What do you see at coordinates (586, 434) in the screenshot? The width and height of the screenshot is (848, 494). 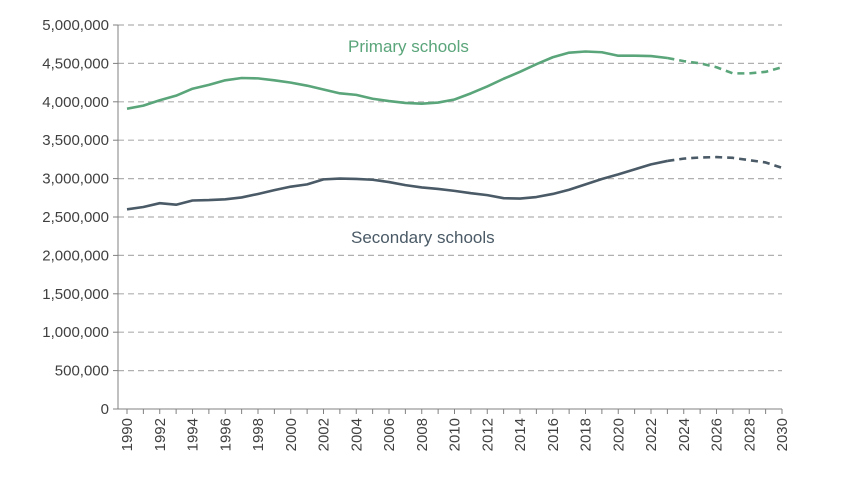 I see `x-tick-label: 2018` at bounding box center [586, 434].